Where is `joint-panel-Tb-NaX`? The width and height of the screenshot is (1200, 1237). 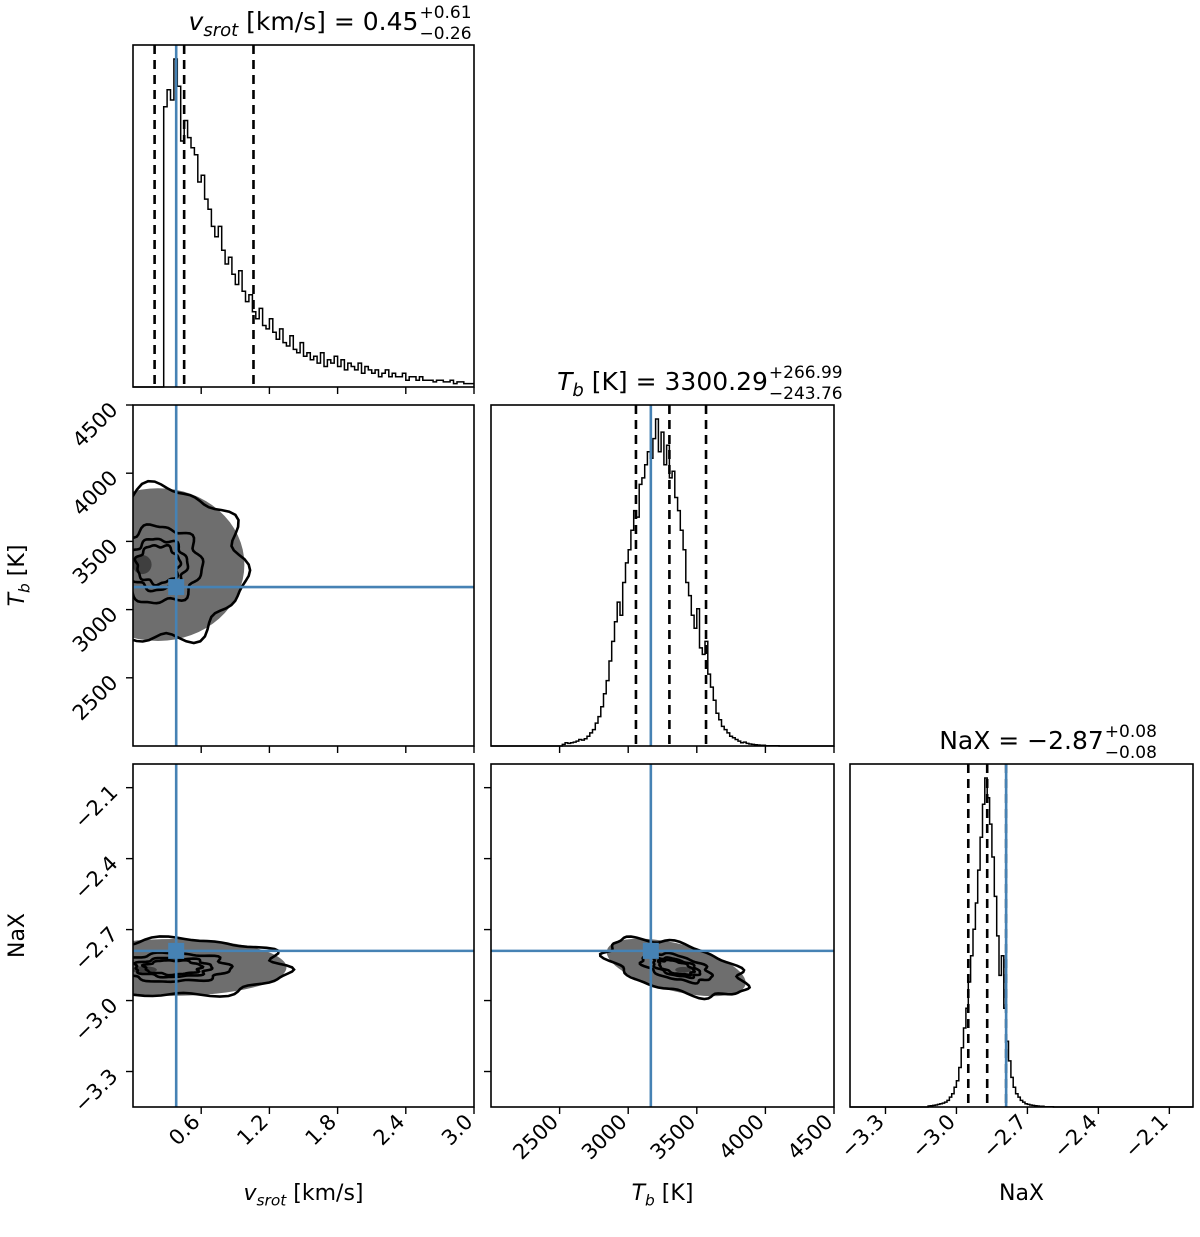 joint-panel-Tb-NaX is located at coordinates (662, 935).